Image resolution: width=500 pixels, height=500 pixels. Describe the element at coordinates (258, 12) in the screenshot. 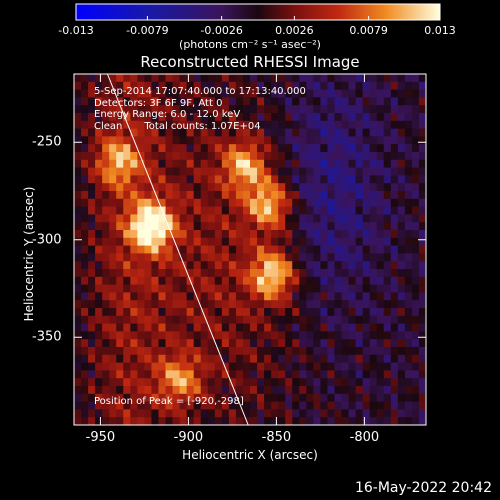

I see `colorbar-frame` at that location.